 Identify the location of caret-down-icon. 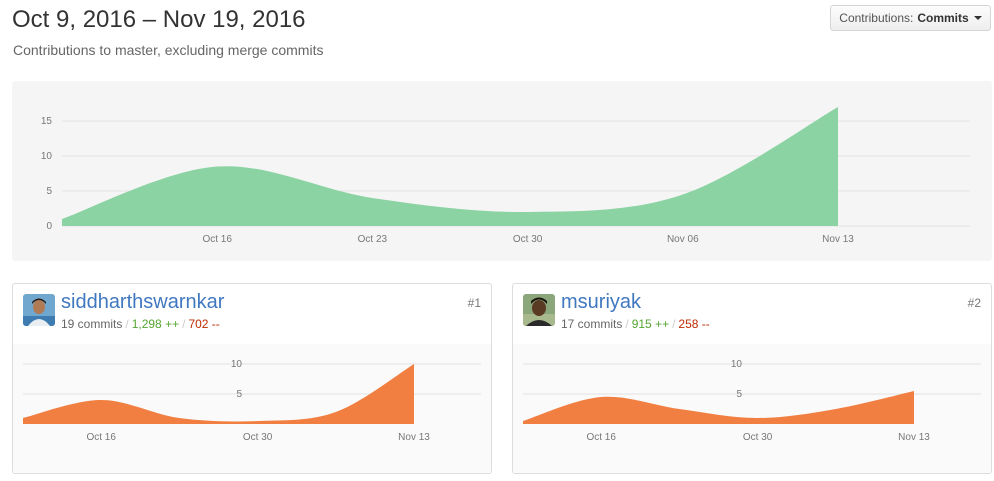
(977, 18).